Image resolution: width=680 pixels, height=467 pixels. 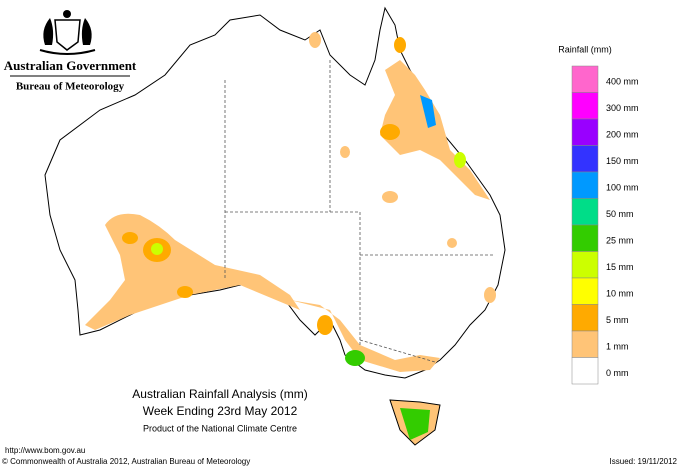 I want to click on legend-label: 15 mm, so click(x=620, y=267).